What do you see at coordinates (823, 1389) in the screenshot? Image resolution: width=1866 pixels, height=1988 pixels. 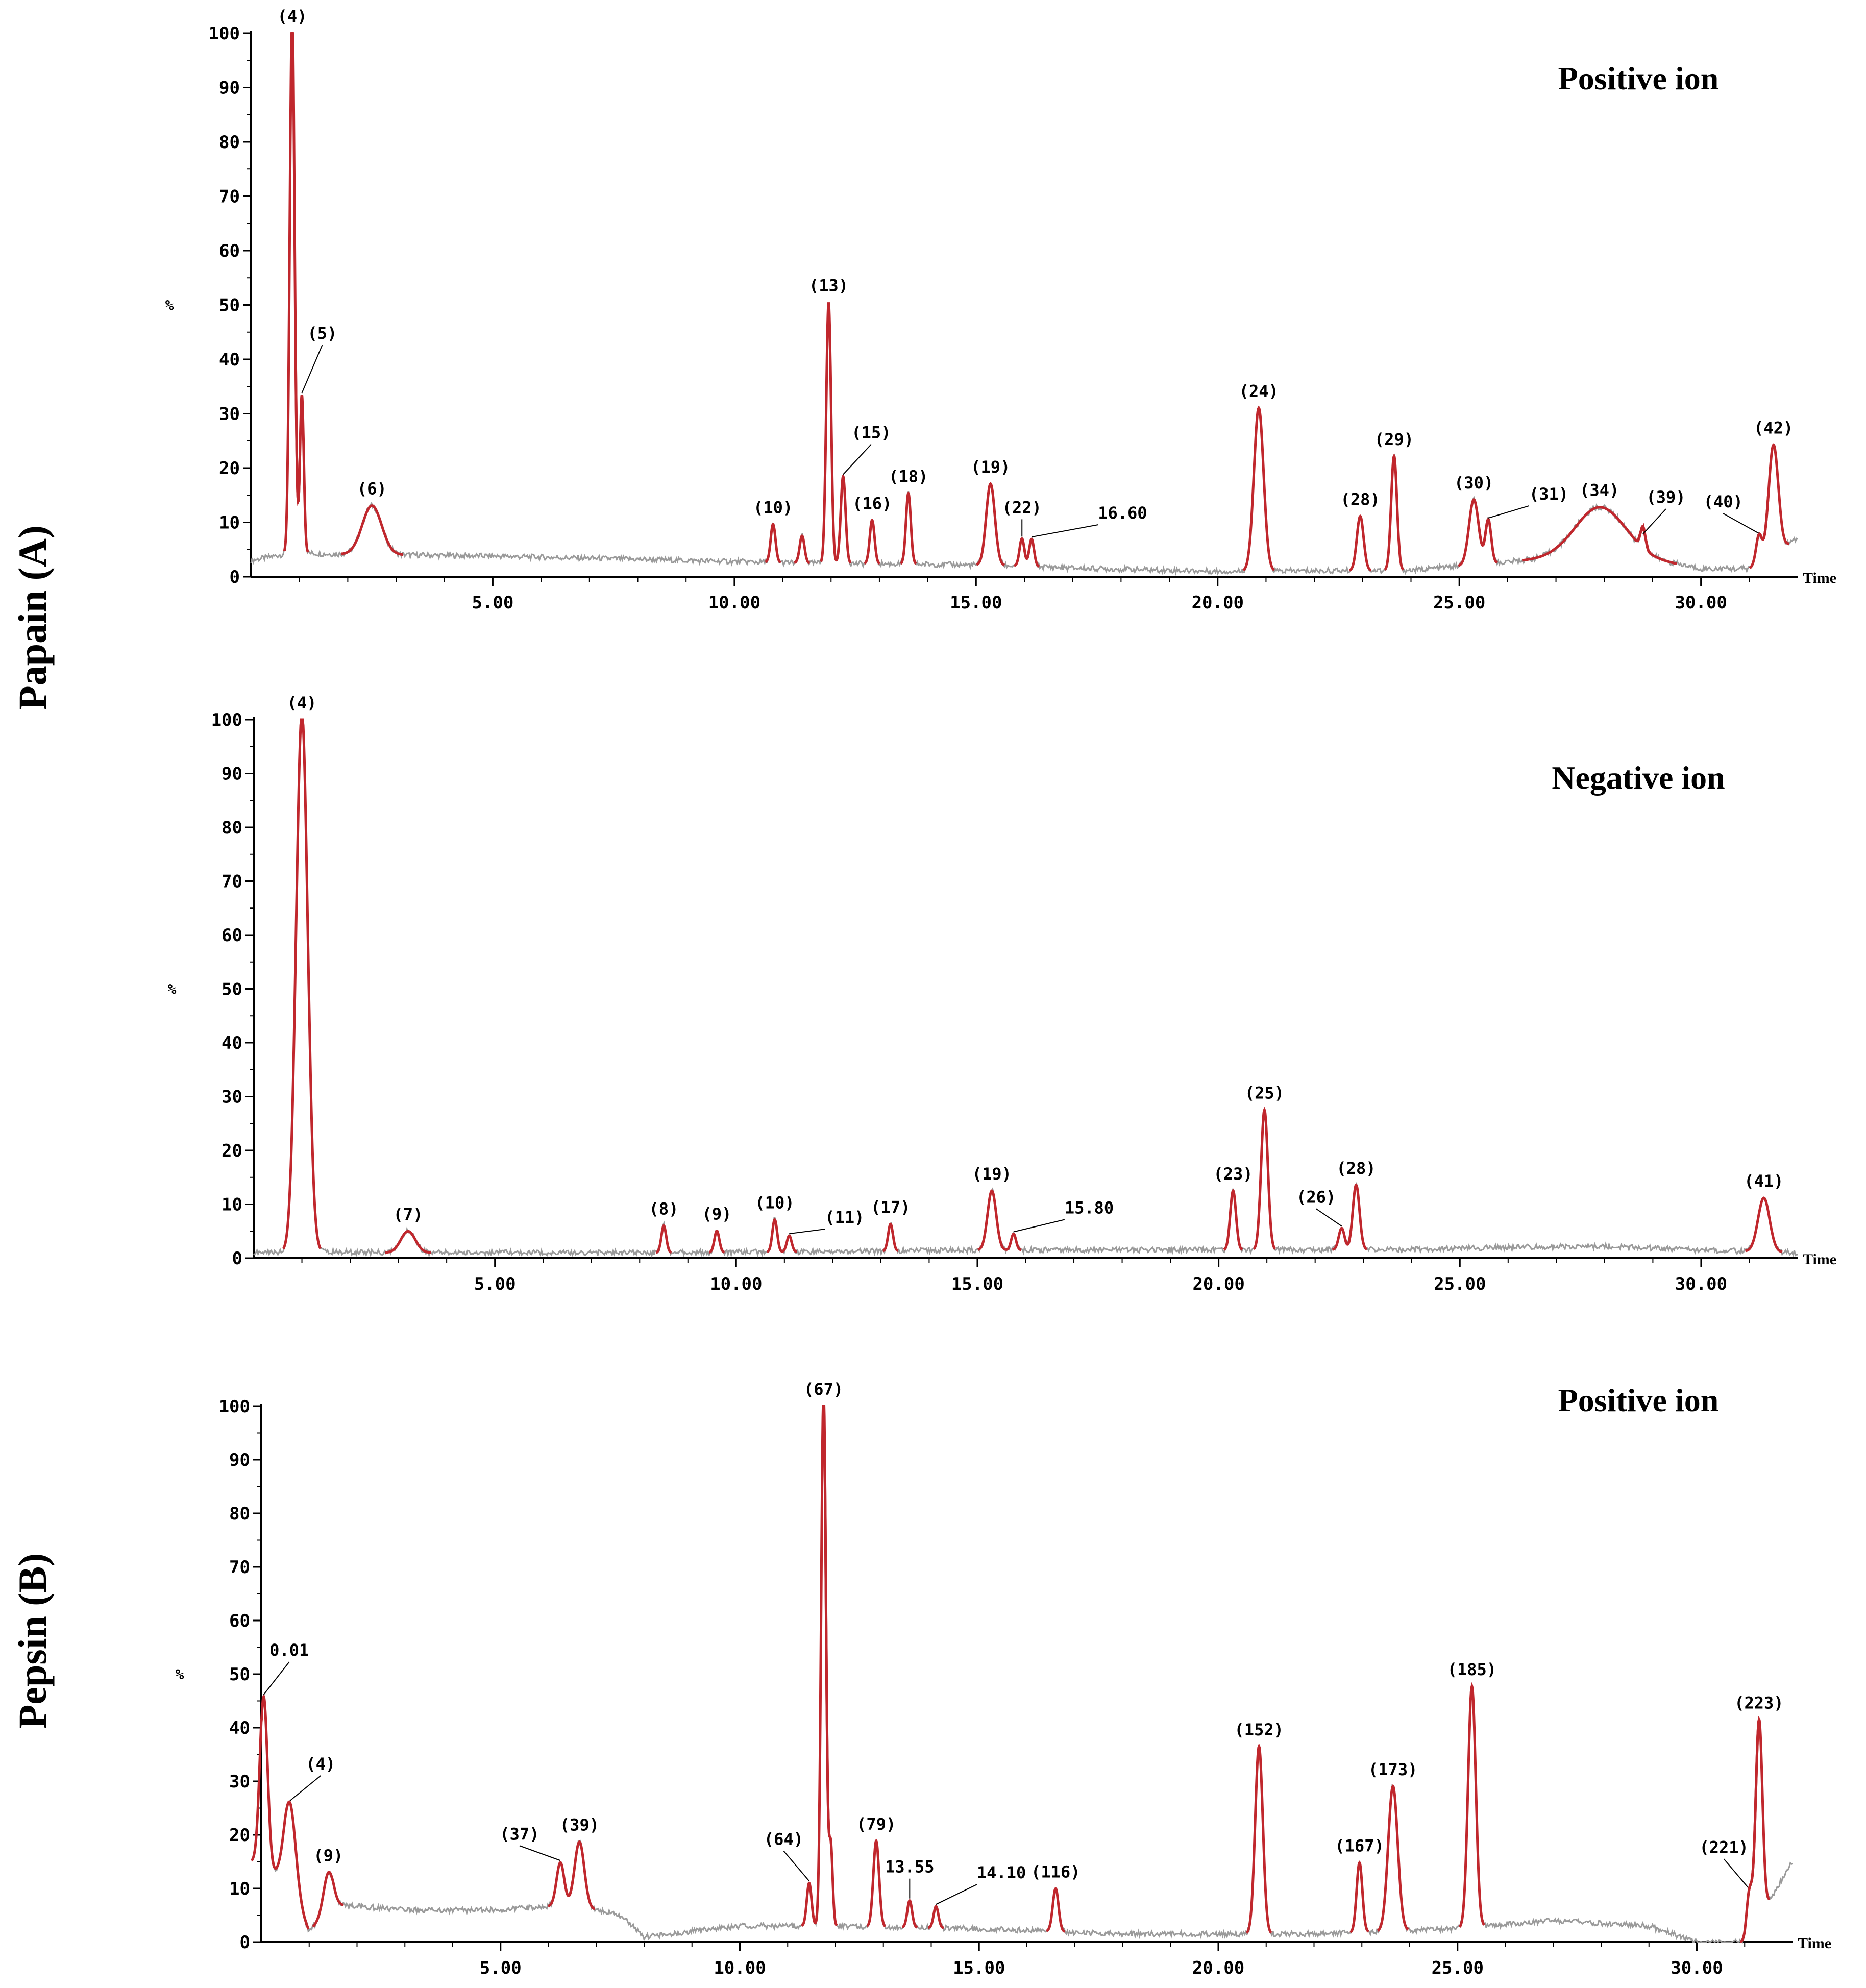 I see `peak-label: (67)` at bounding box center [823, 1389].